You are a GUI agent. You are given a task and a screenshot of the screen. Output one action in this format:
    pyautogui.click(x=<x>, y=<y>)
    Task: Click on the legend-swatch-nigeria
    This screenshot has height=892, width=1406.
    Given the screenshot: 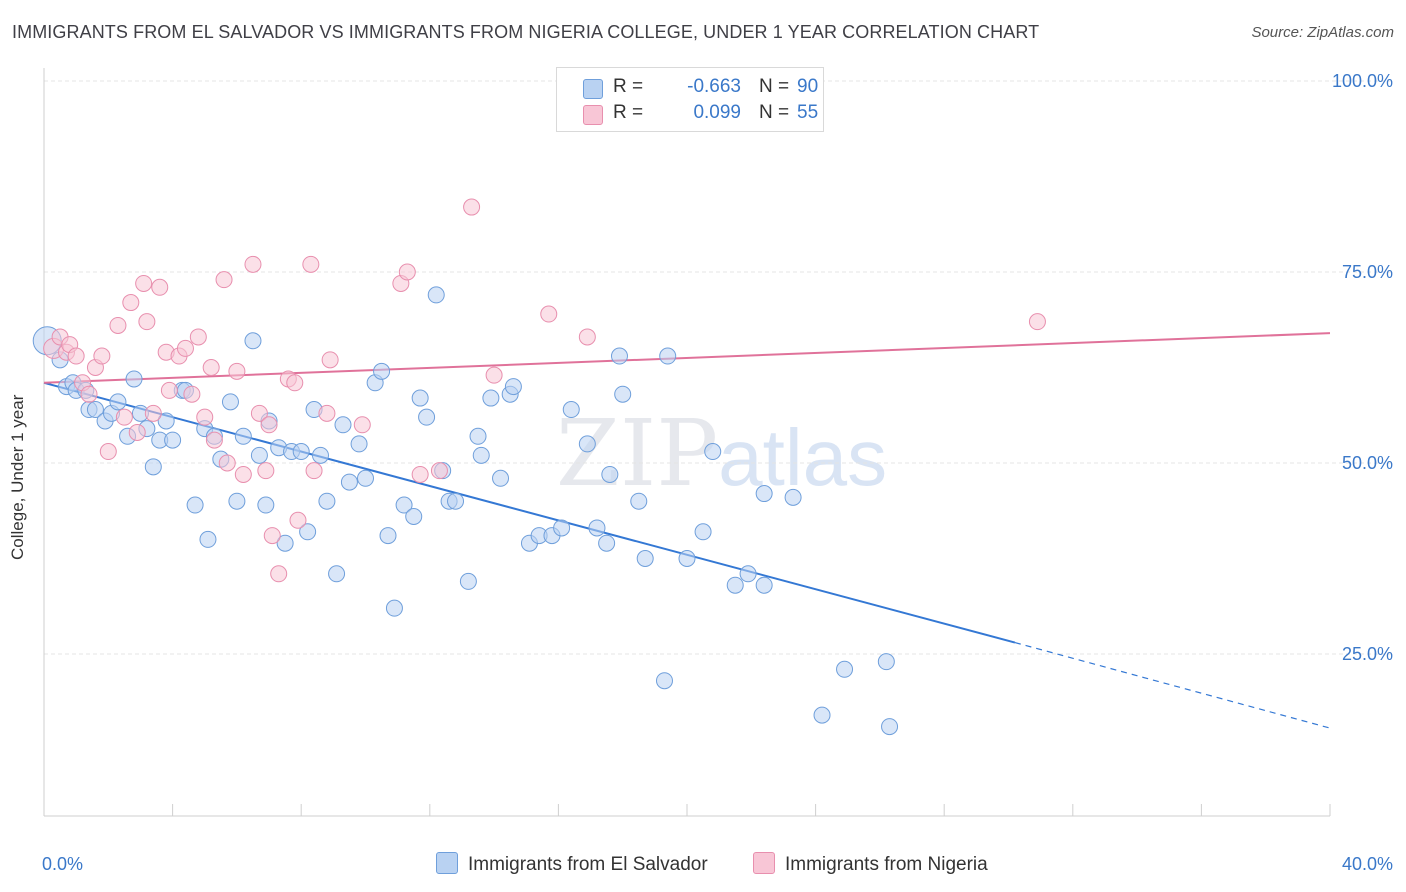 What is the action you would take?
    pyautogui.click(x=593, y=115)
    